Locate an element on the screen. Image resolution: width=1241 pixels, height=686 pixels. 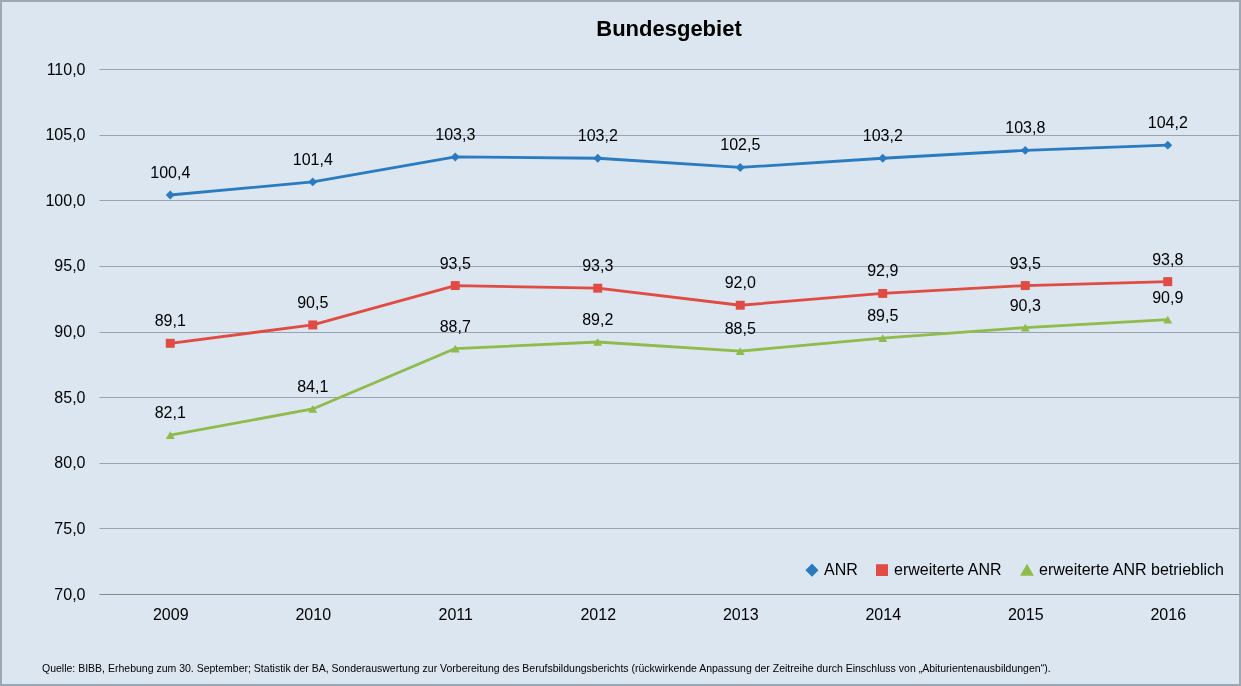
data-label: 90,3 is located at coordinates (1025, 305).